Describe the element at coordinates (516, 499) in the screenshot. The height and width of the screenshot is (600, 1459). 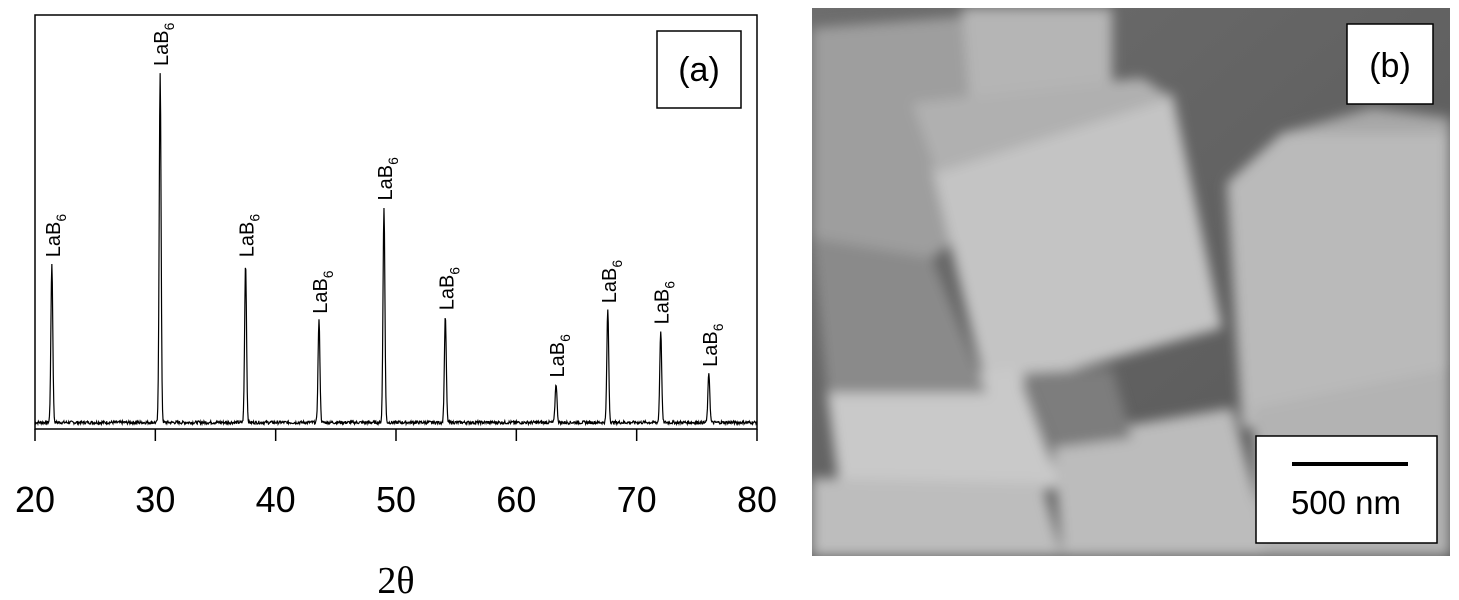
I see `x-tick-label: 60` at that location.